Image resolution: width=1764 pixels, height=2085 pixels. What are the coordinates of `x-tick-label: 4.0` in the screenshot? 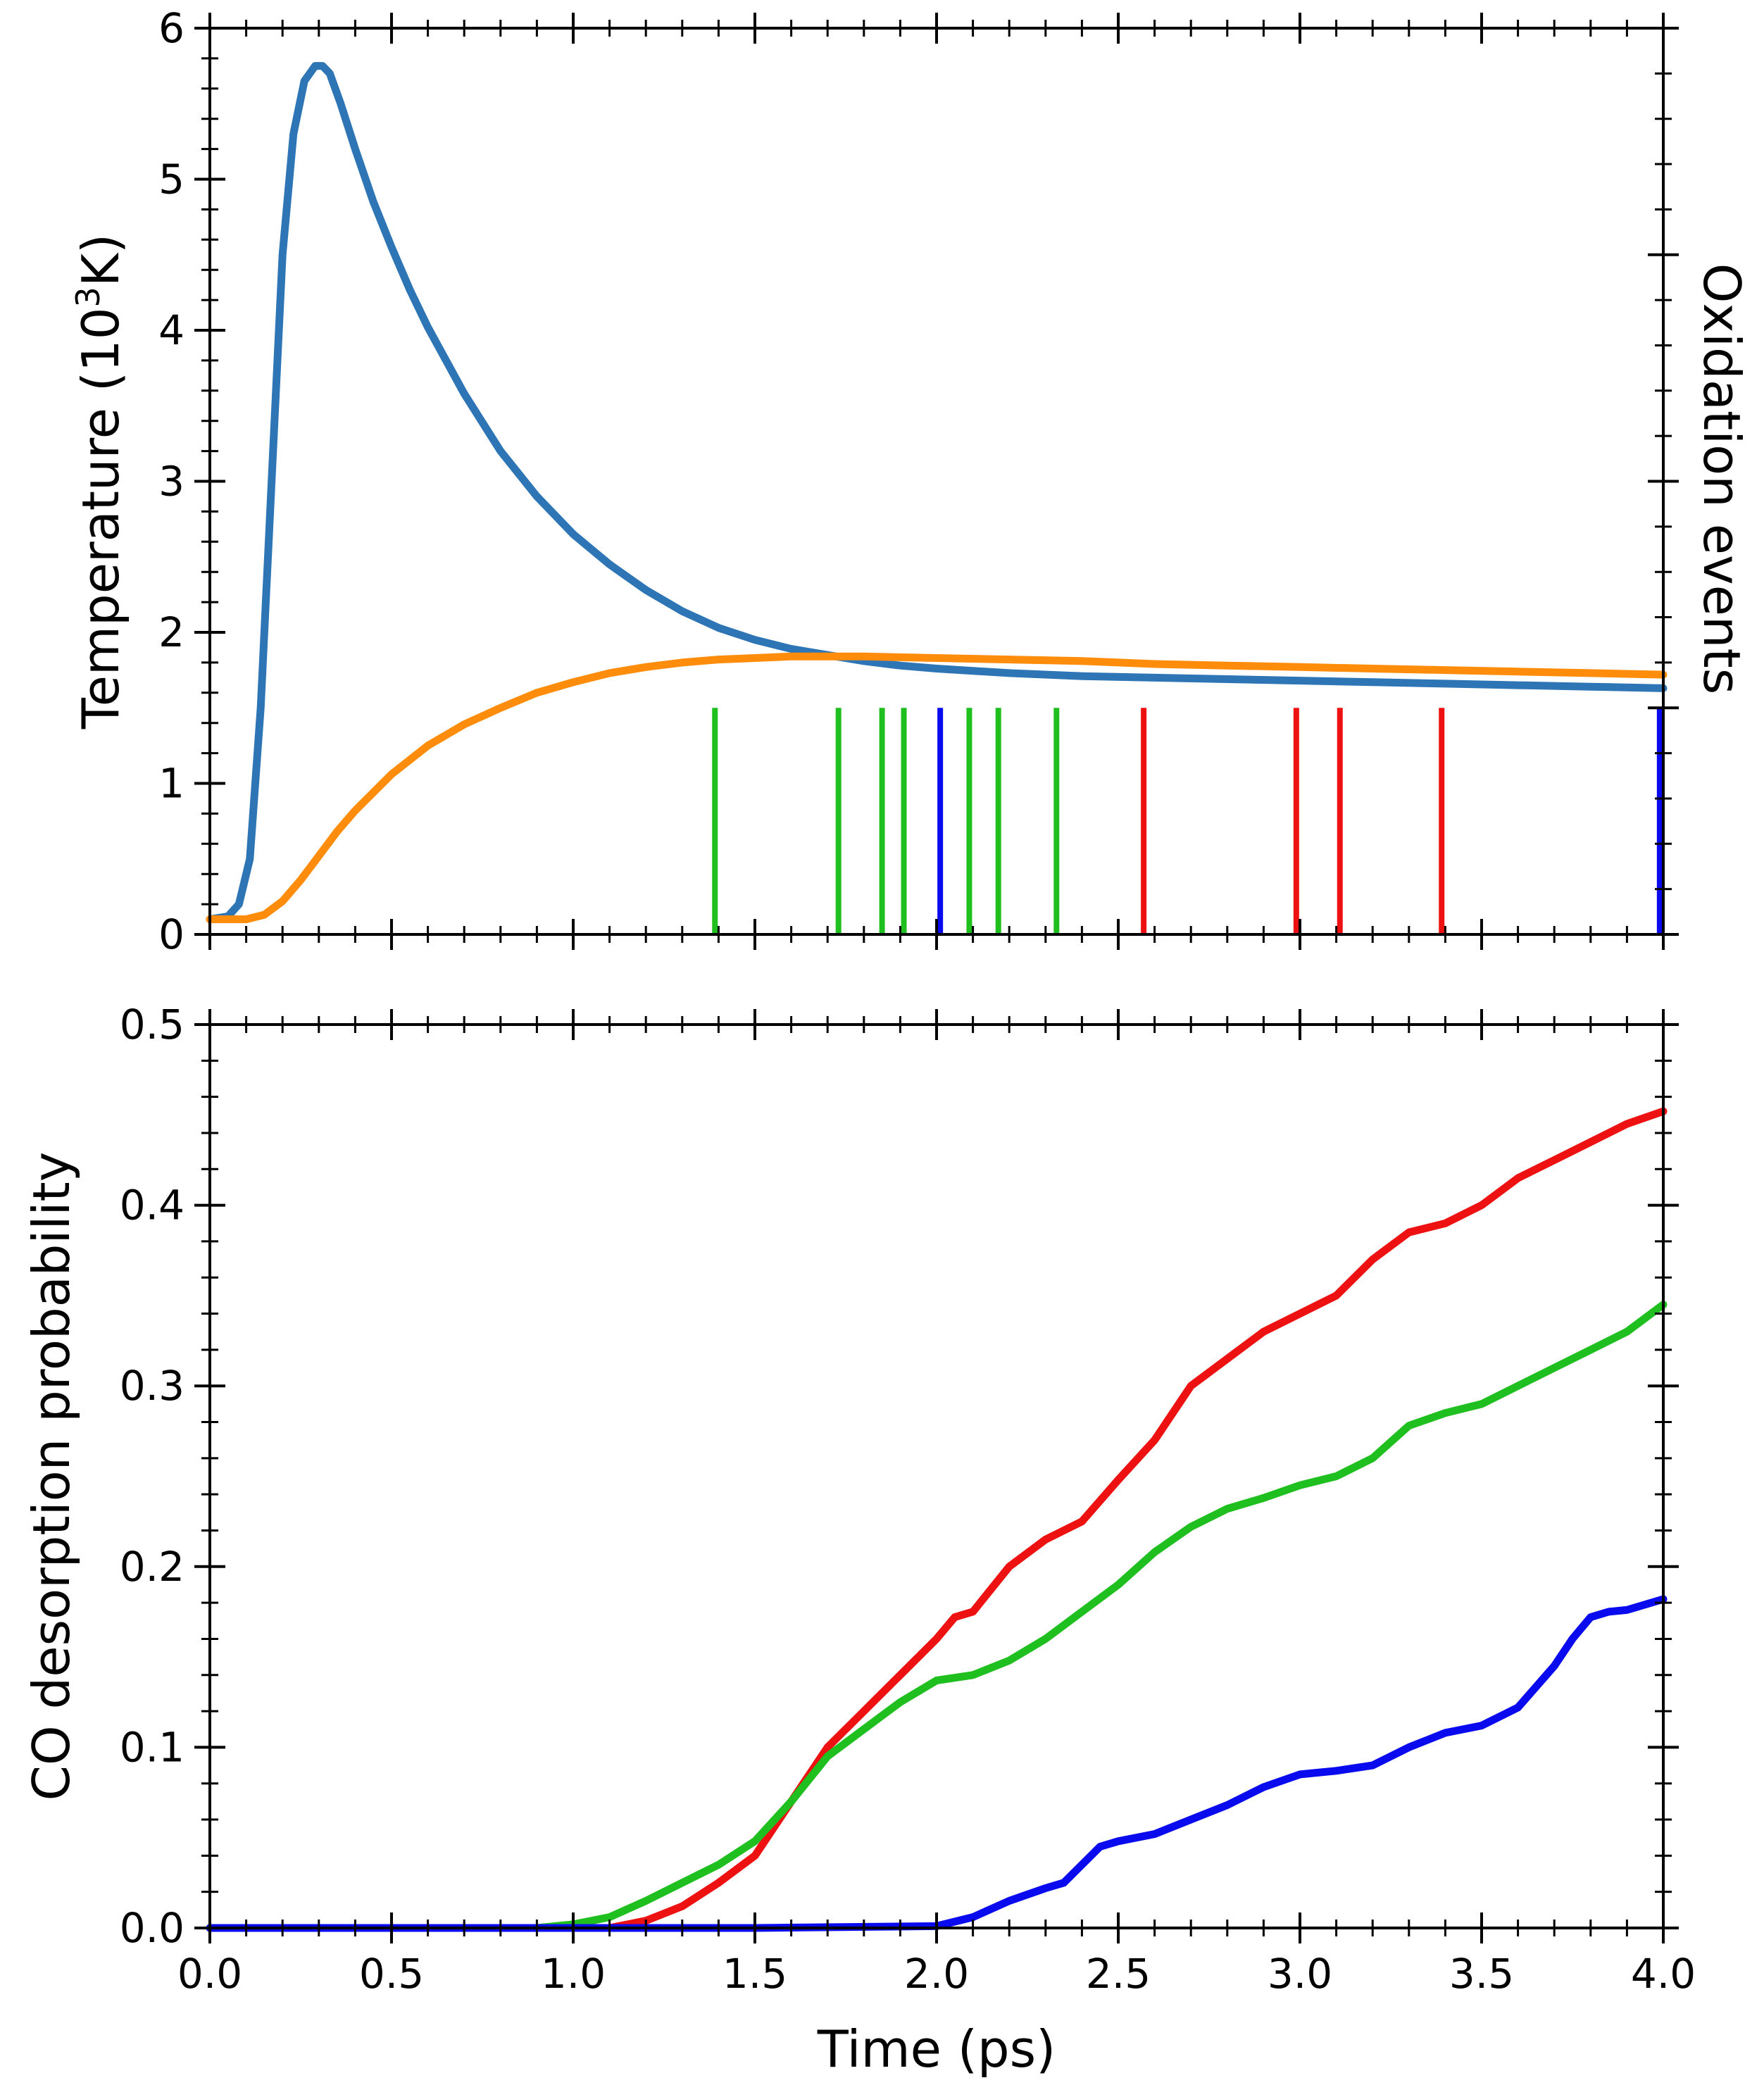 It's located at (1663, 1974).